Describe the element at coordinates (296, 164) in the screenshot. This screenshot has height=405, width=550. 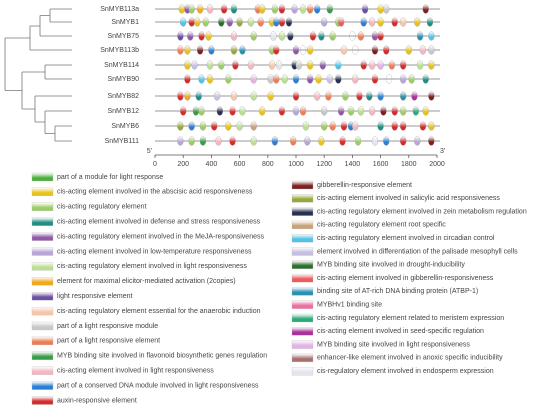
I see `axis-tick-label: 1000` at that location.